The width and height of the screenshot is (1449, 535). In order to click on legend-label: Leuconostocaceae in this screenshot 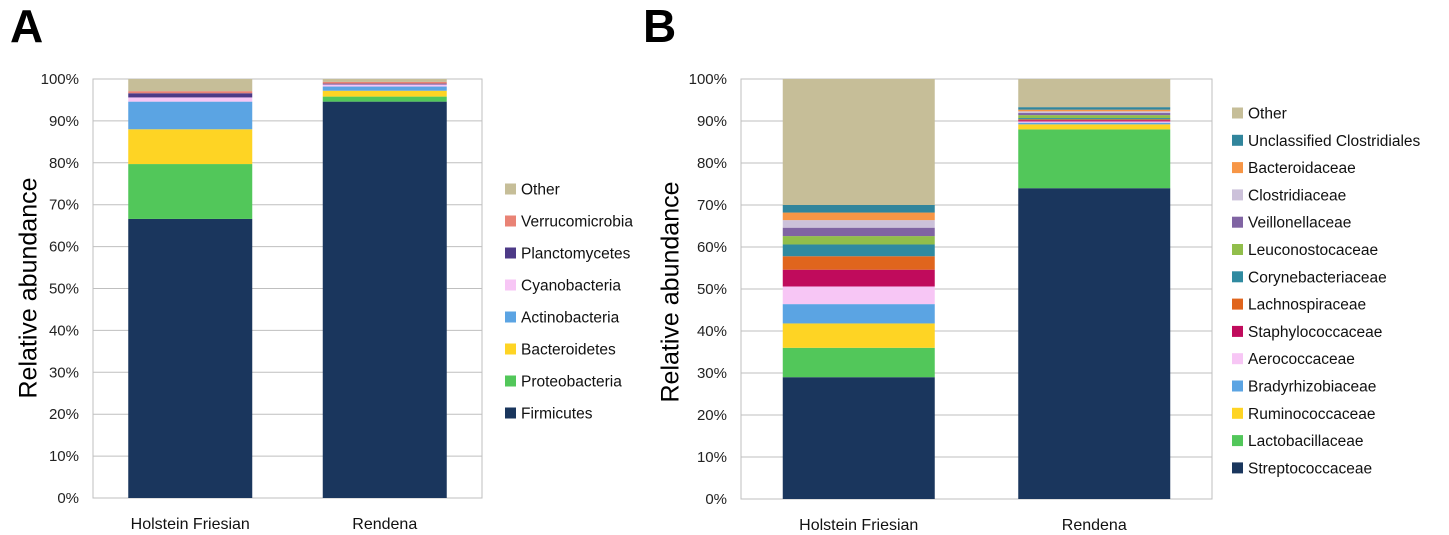, I will do `click(1313, 250)`.